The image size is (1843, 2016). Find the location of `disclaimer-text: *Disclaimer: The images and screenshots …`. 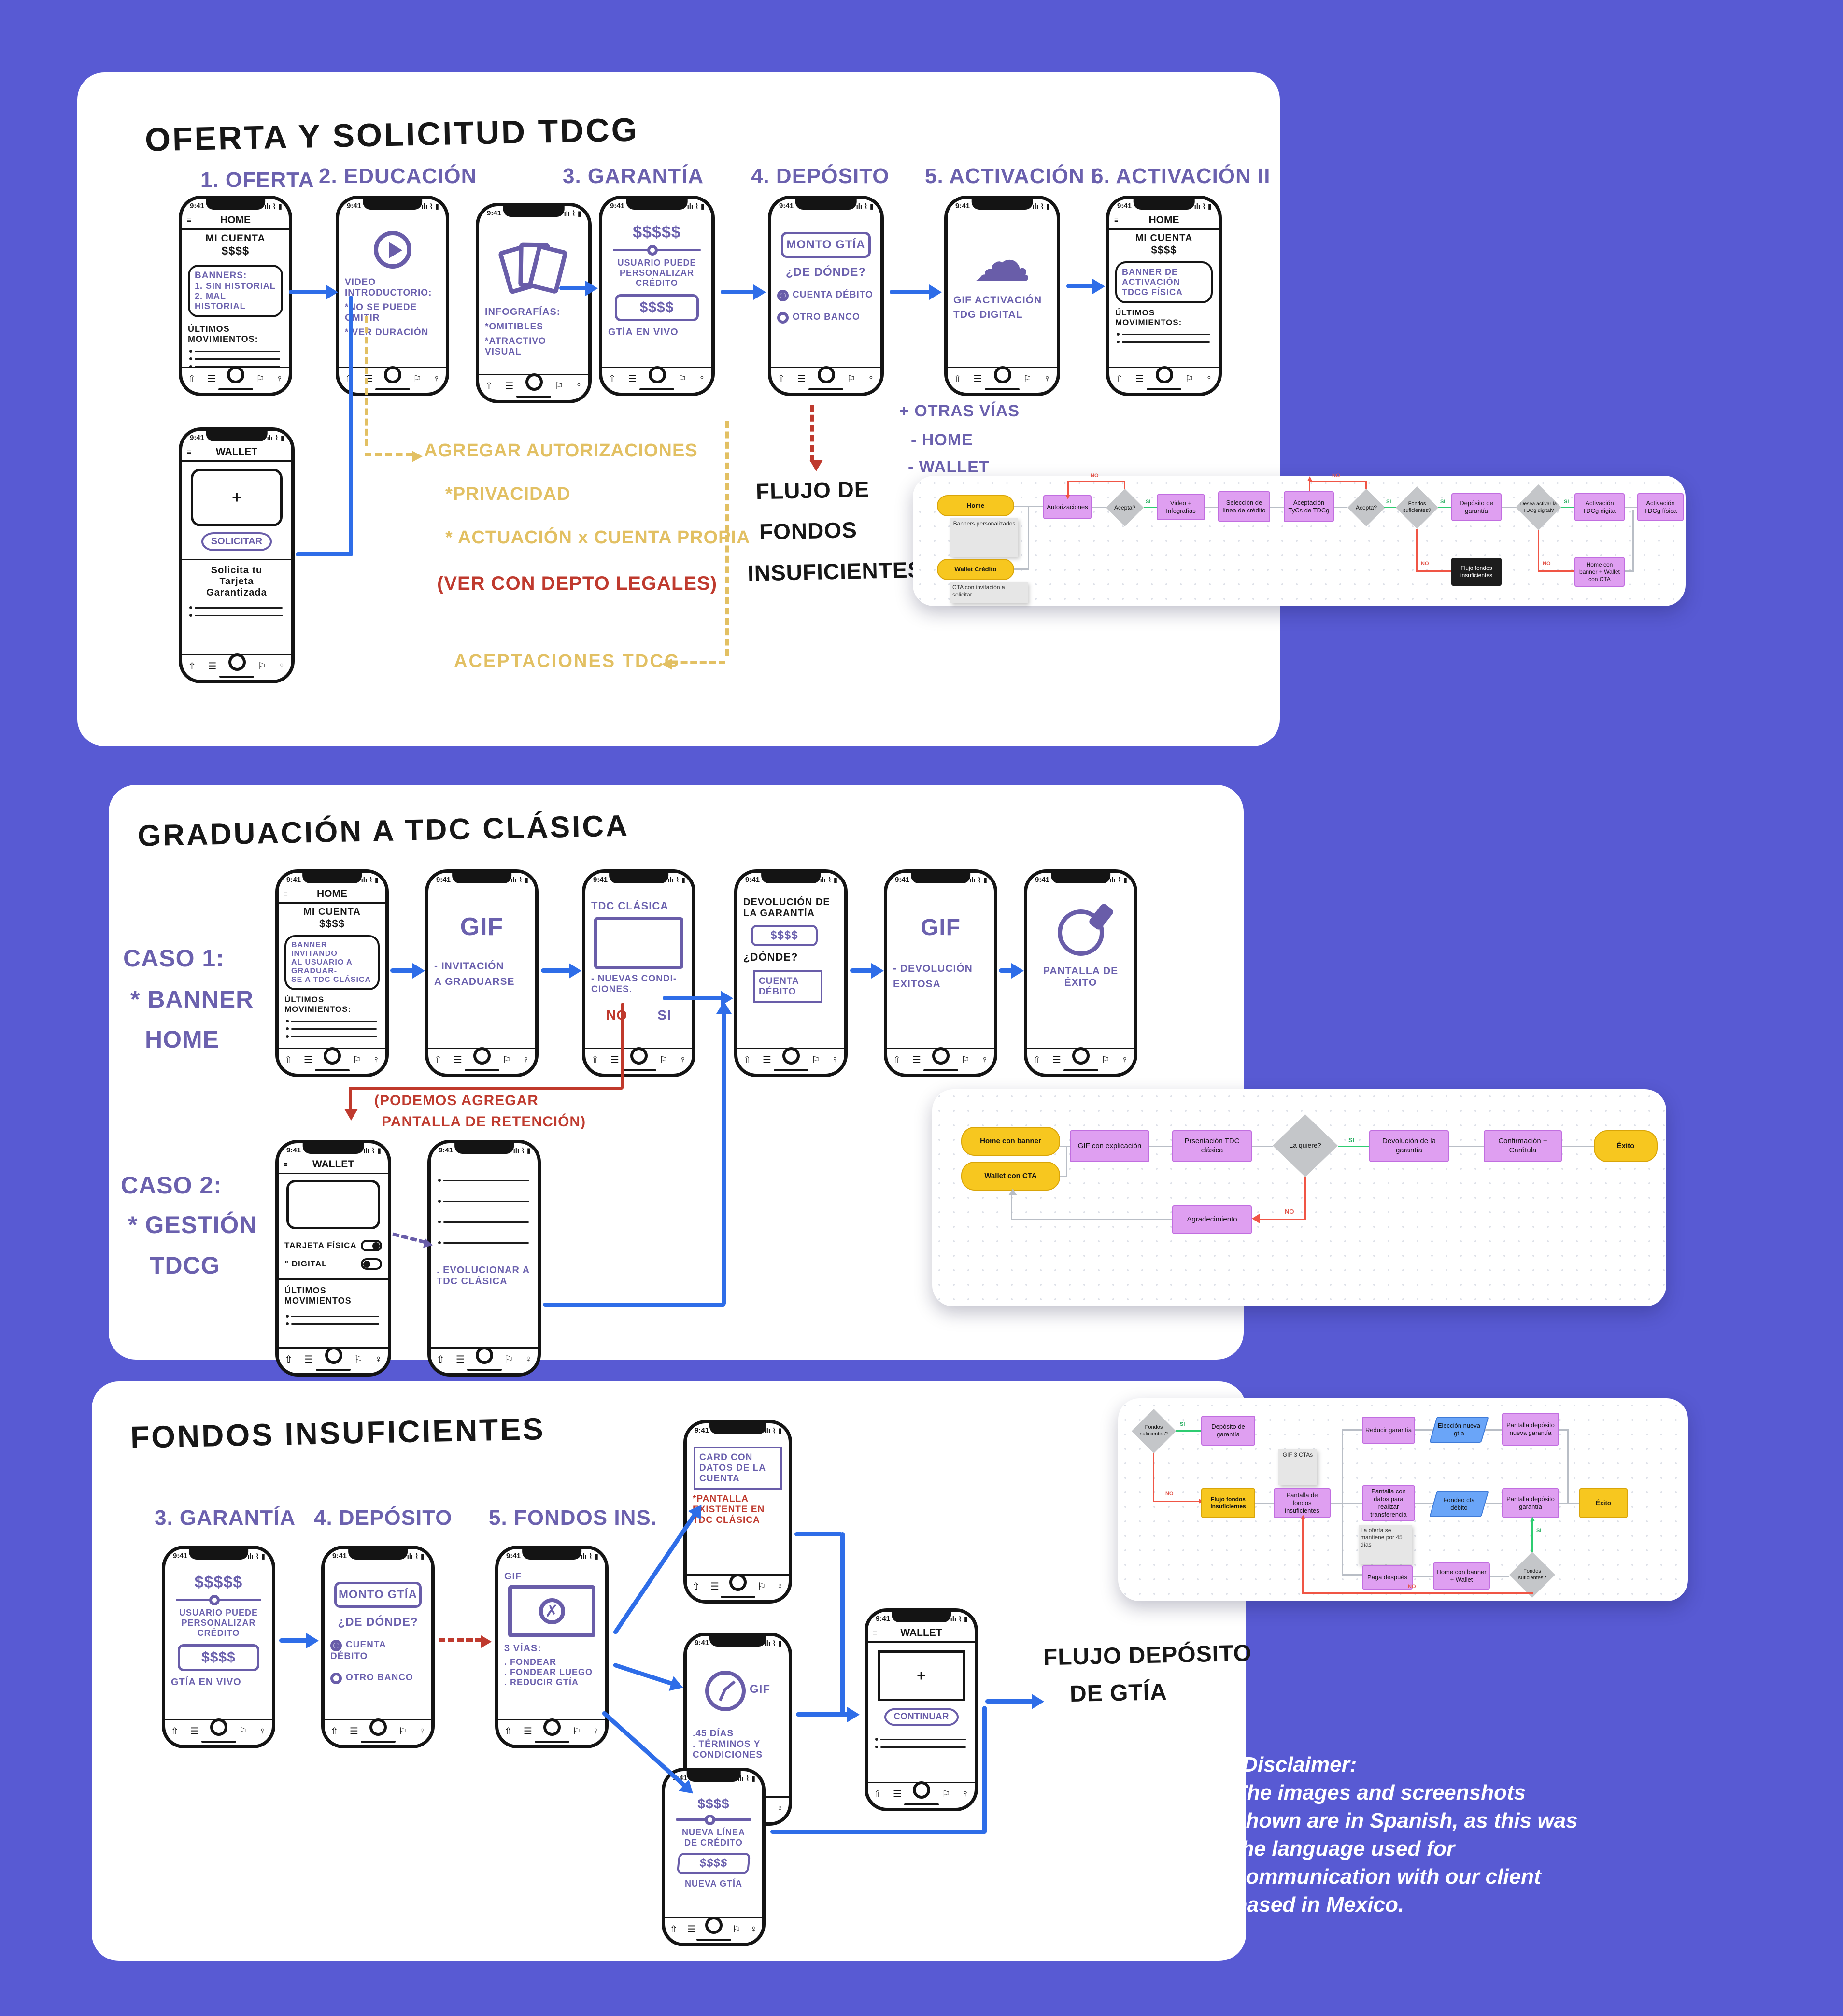

disclaimer-text: *Disclaimer: The images and screenshots … is located at coordinates (1406, 1835).